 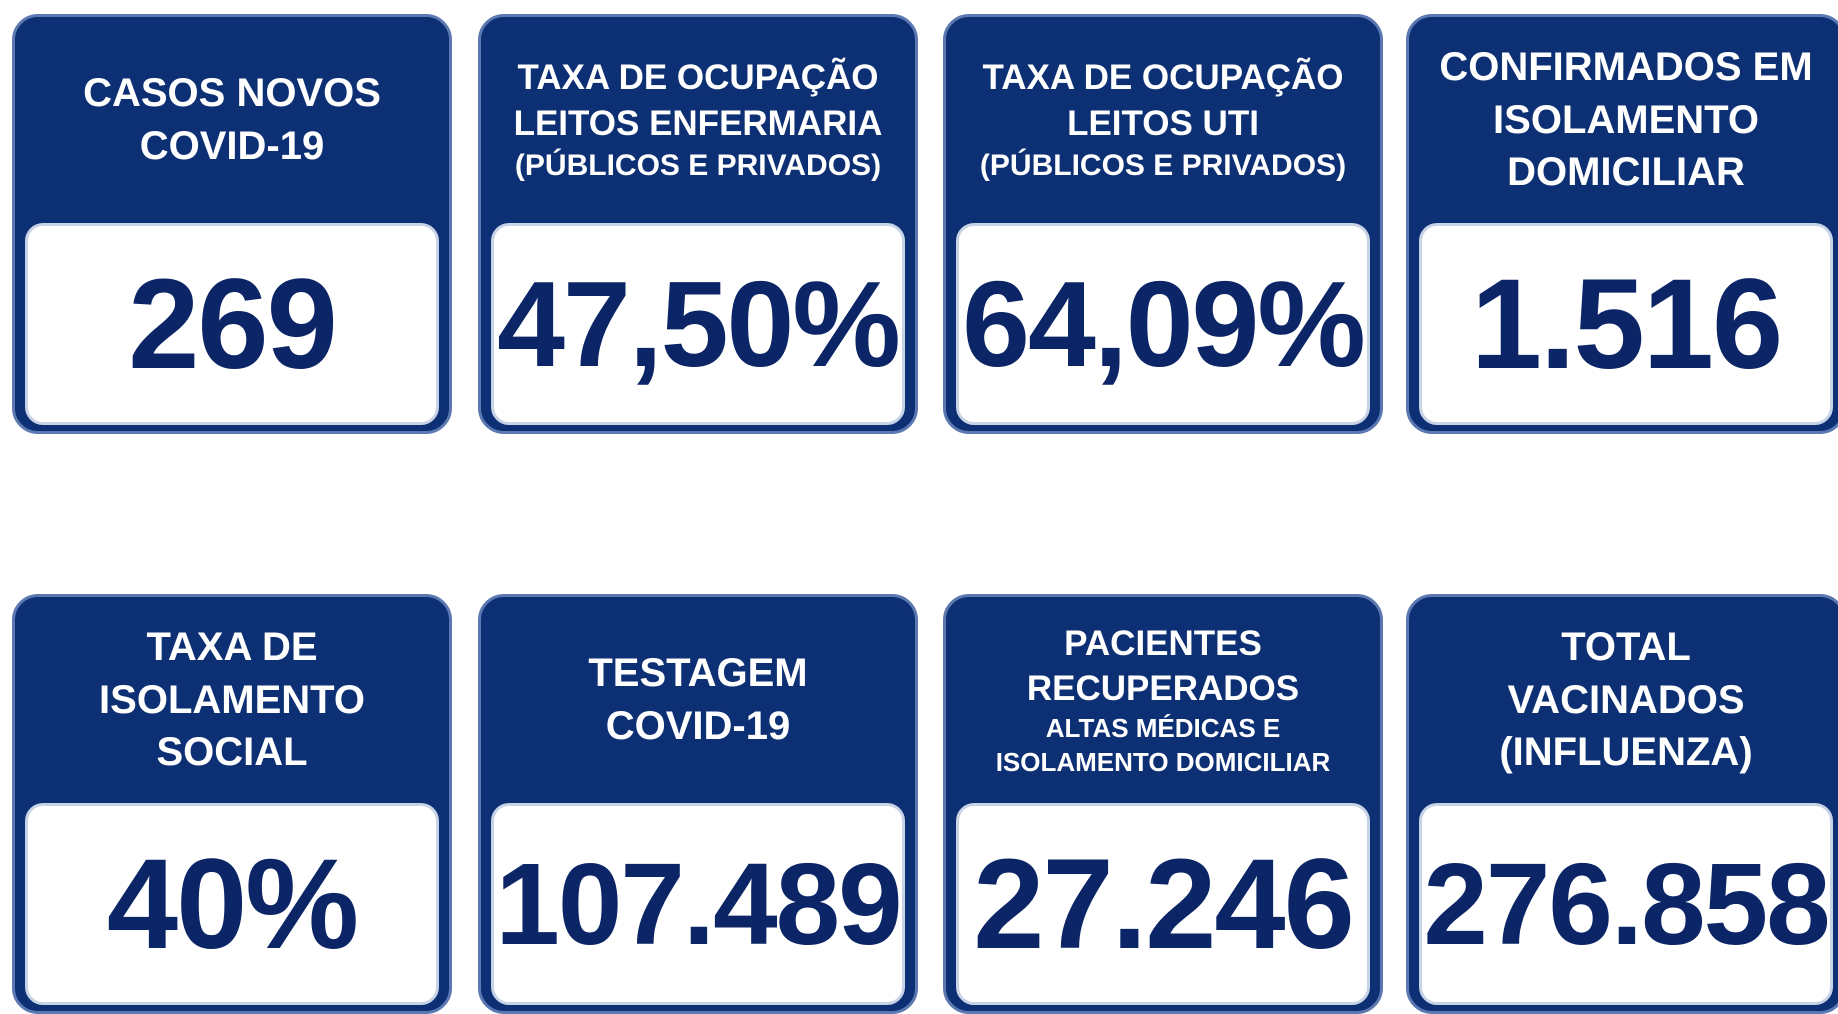 What do you see at coordinates (232, 120) in the screenshot?
I see `card-header: CASOS NOVOS COVID-19` at bounding box center [232, 120].